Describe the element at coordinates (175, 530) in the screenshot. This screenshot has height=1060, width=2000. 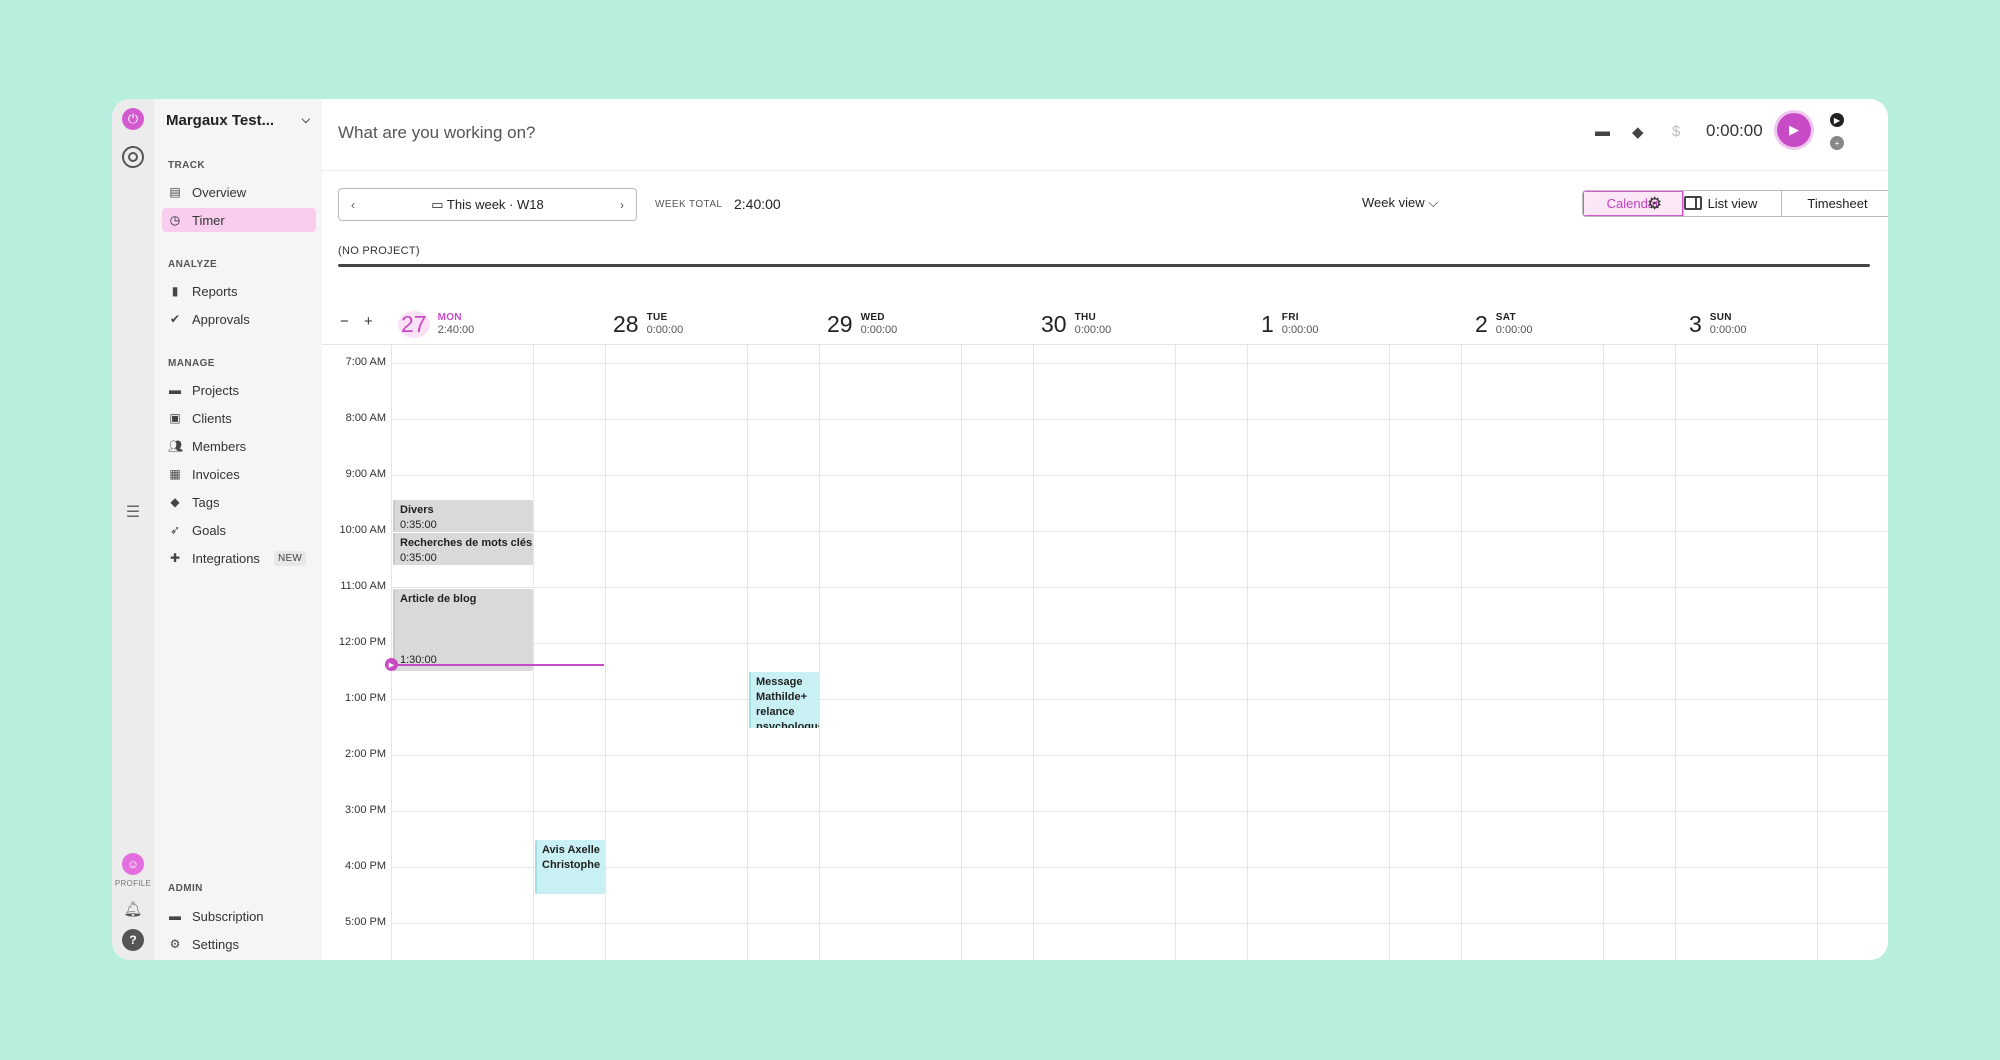
I see `rocket-icon: ➶` at that location.